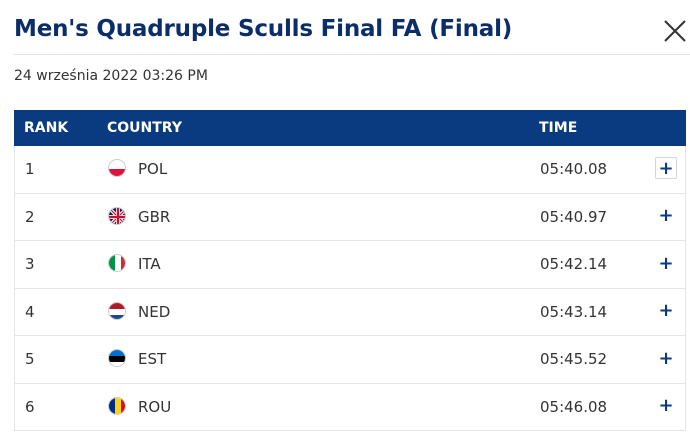 This screenshot has height=441, width=690. I want to click on rank-cell: 4, so click(30, 311).